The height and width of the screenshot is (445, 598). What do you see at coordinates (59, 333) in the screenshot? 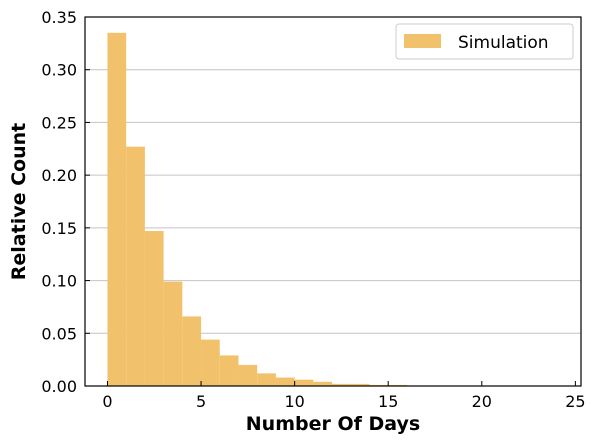
I see `y-tick-label: 0.05` at bounding box center [59, 333].